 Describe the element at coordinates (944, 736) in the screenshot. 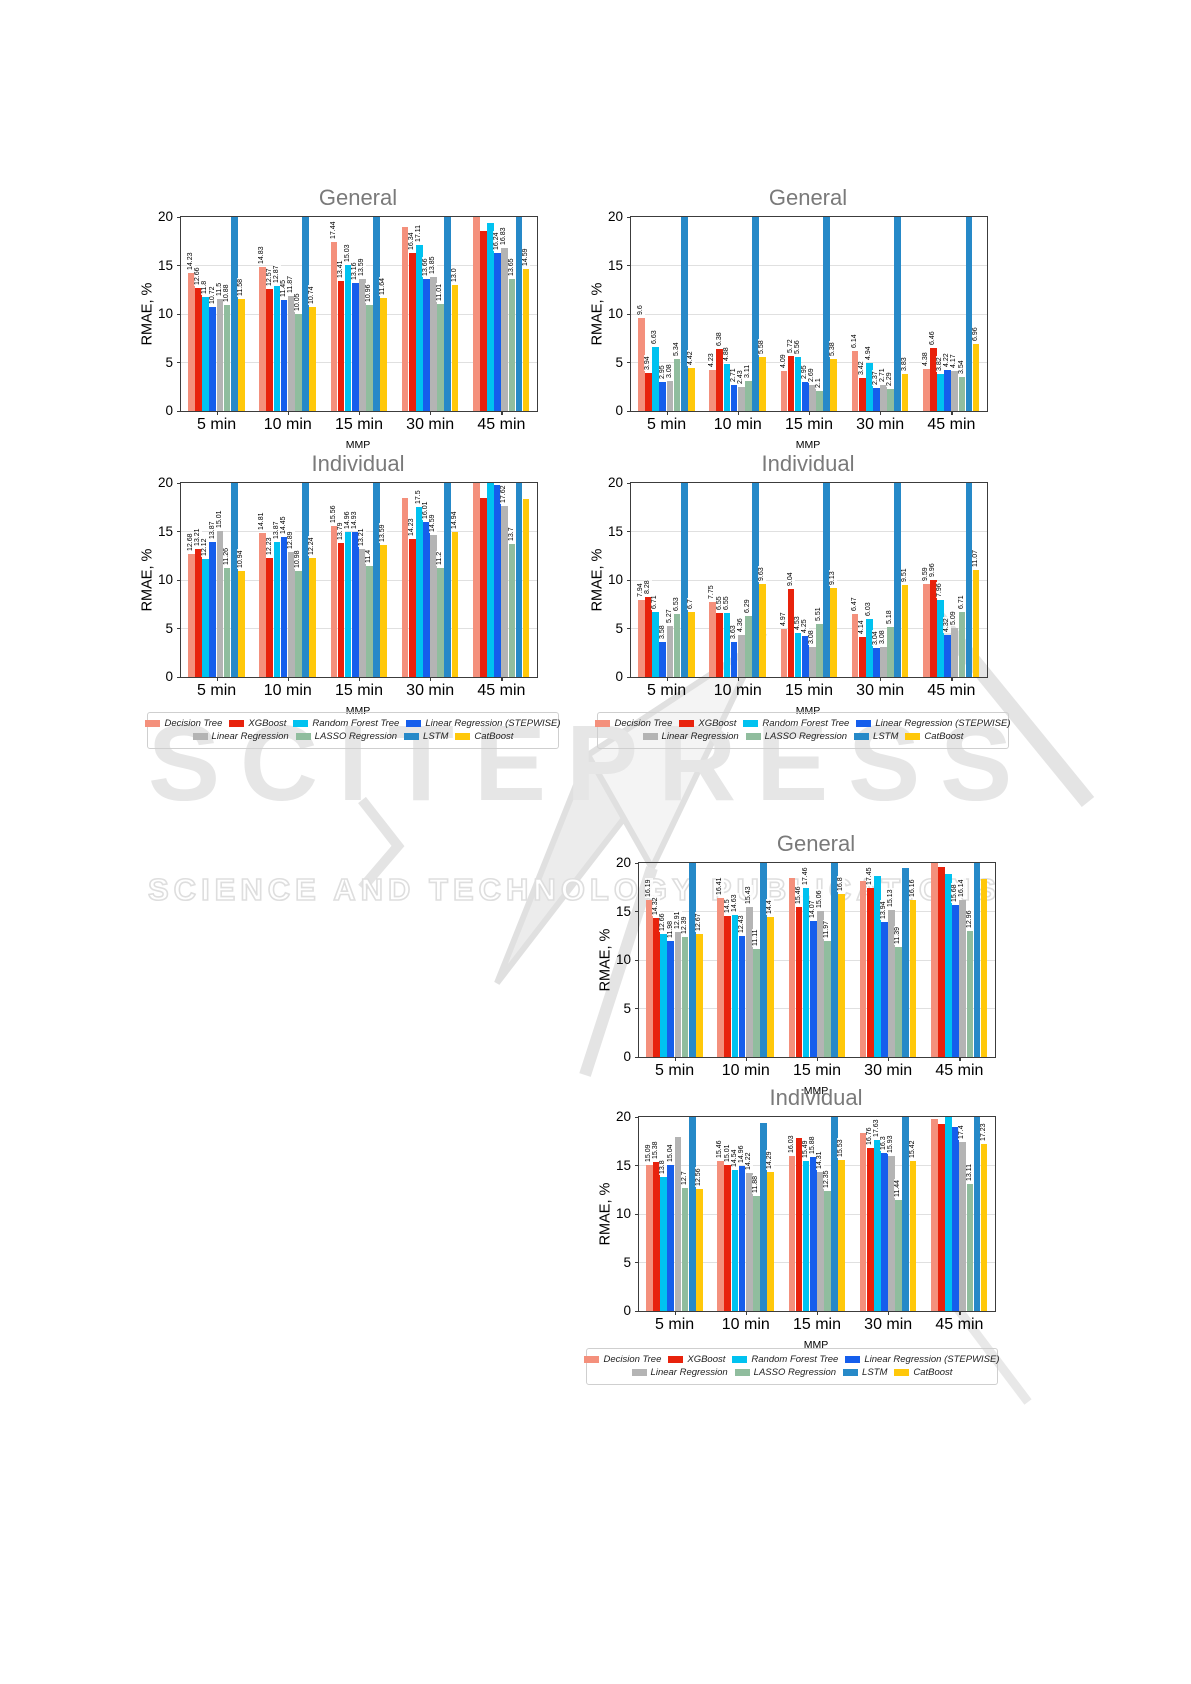

I see `legend-label: CatBoost` at that location.